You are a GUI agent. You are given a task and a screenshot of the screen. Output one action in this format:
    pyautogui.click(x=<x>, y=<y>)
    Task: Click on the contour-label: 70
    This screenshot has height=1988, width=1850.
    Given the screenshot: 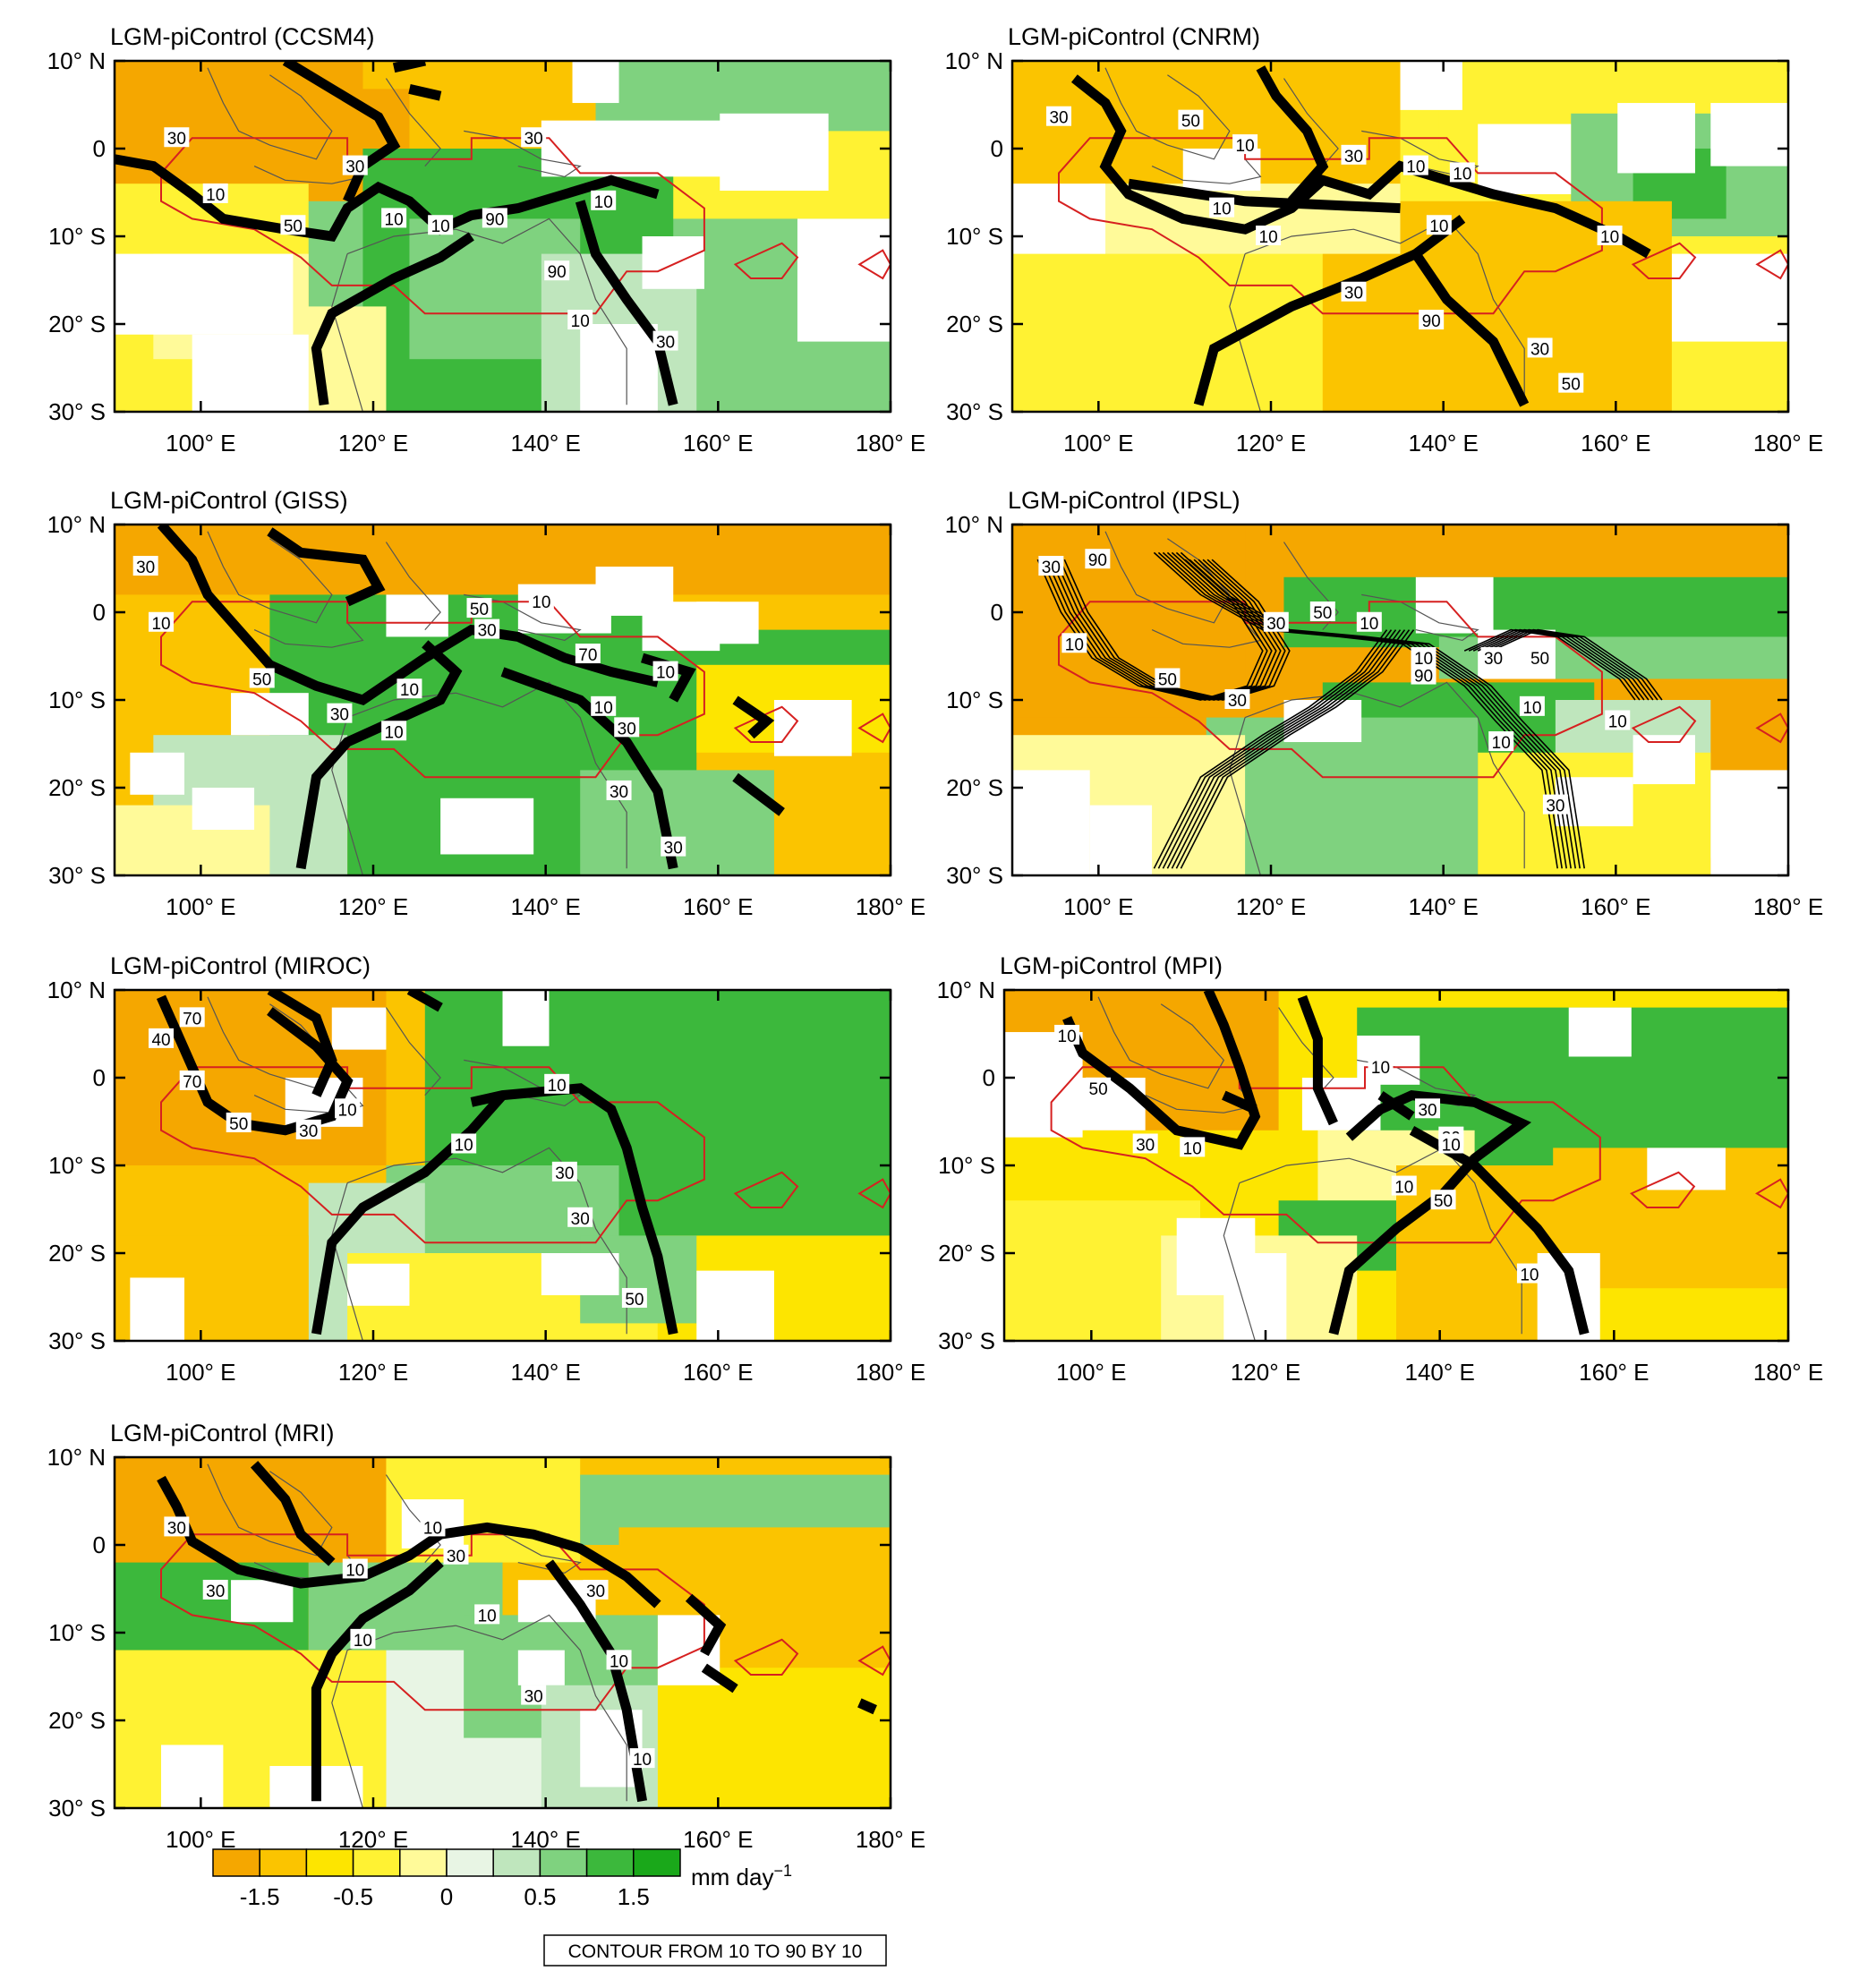 What is the action you would take?
    pyautogui.click(x=588, y=655)
    